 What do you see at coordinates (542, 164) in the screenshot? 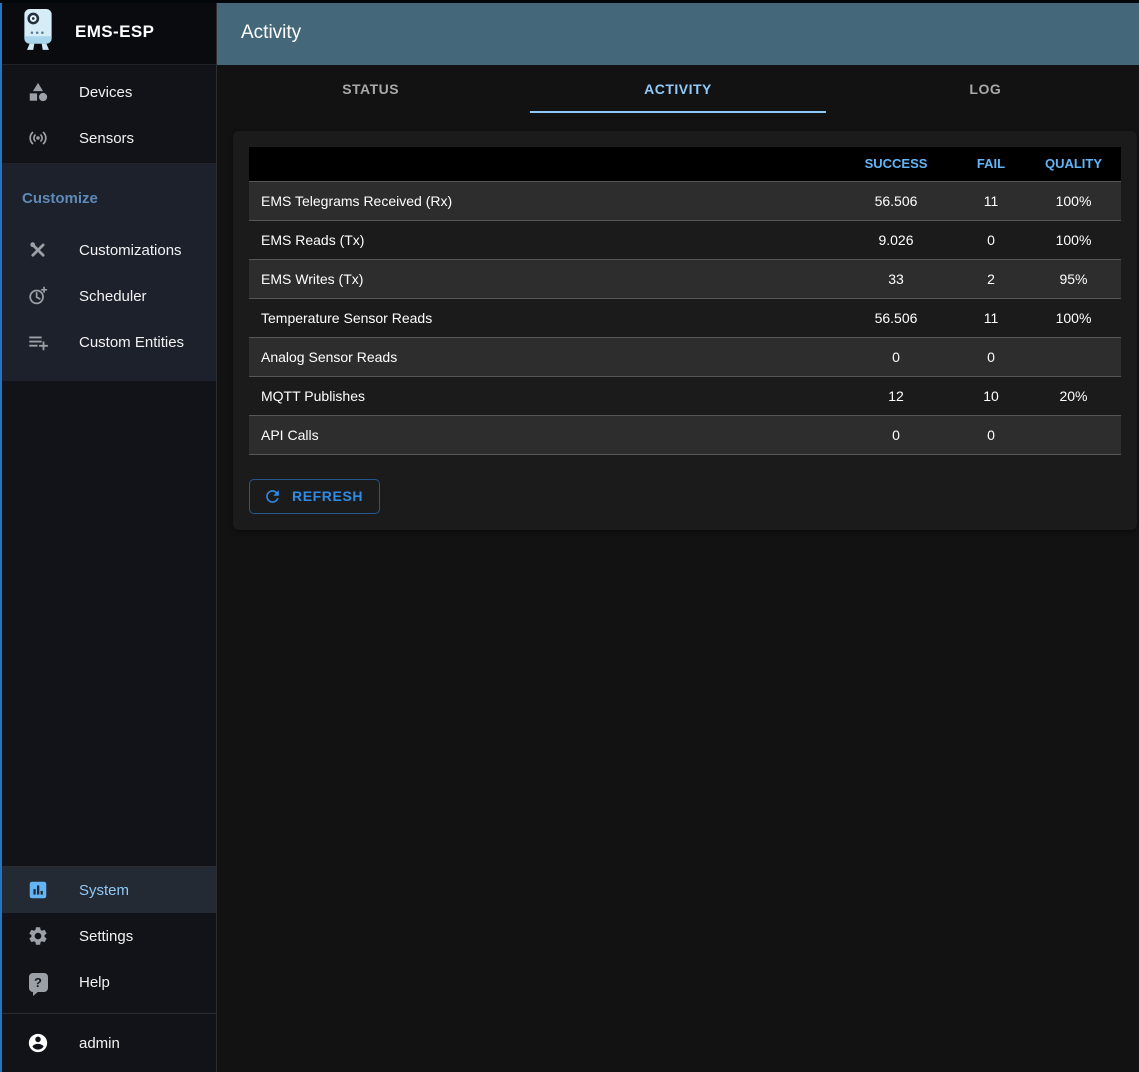
I see `column-header-name` at bounding box center [542, 164].